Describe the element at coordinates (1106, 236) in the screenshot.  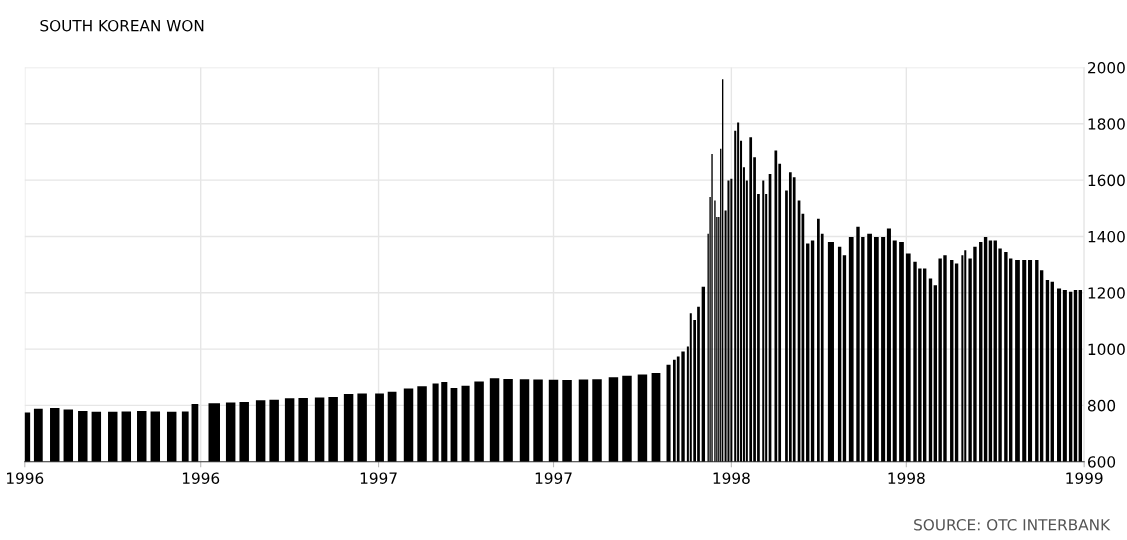
I see `y-tick-label: 1400` at that location.